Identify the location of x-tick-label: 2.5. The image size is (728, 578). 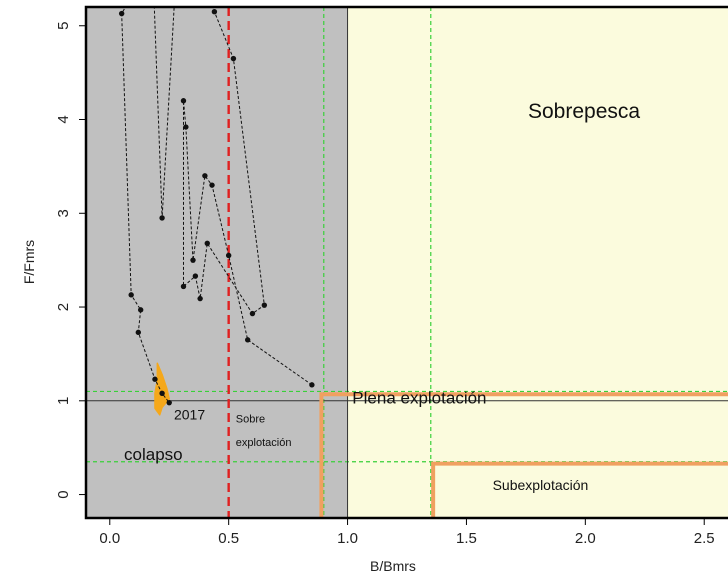
(704, 538).